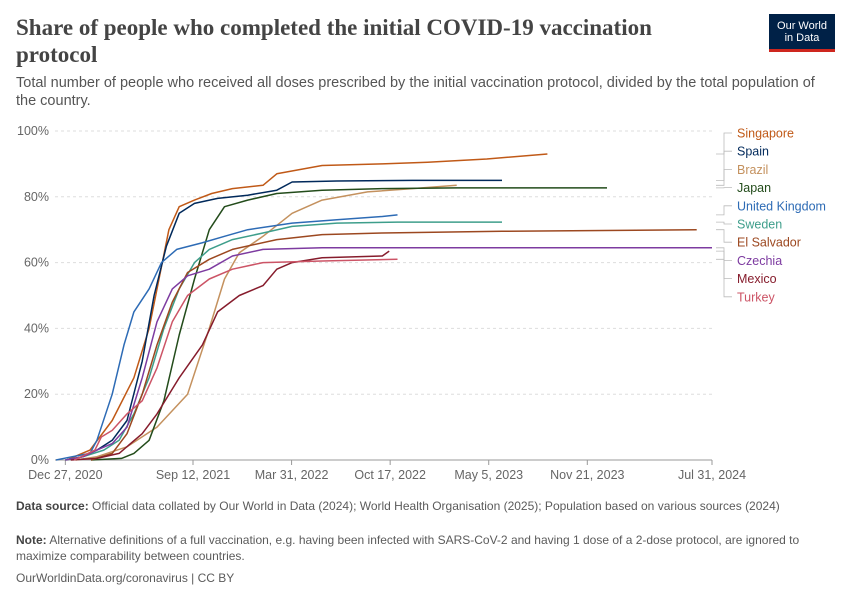 The image size is (850, 600). I want to click on series-line-mexico, so click(230, 355).